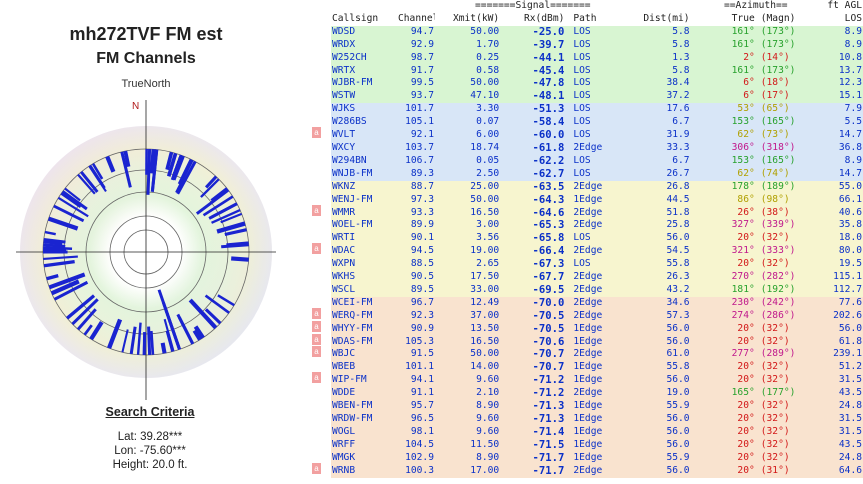  Describe the element at coordinates (842, 174) in the screenshot. I see `los-cell: 14.7` at that location.